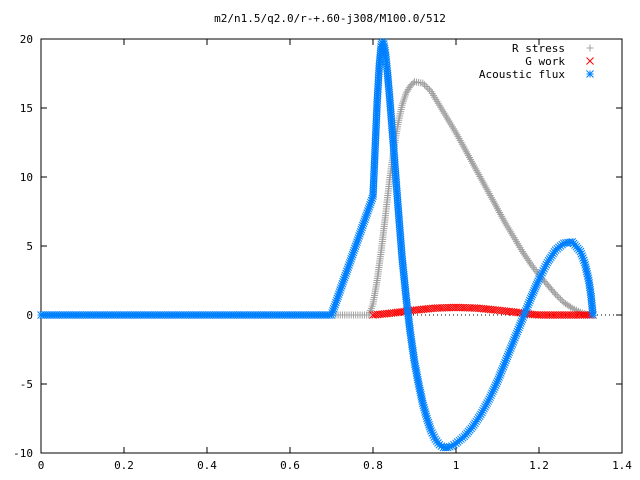  What do you see at coordinates (522, 74) in the screenshot?
I see `legend-label: Acoustic flux` at bounding box center [522, 74].